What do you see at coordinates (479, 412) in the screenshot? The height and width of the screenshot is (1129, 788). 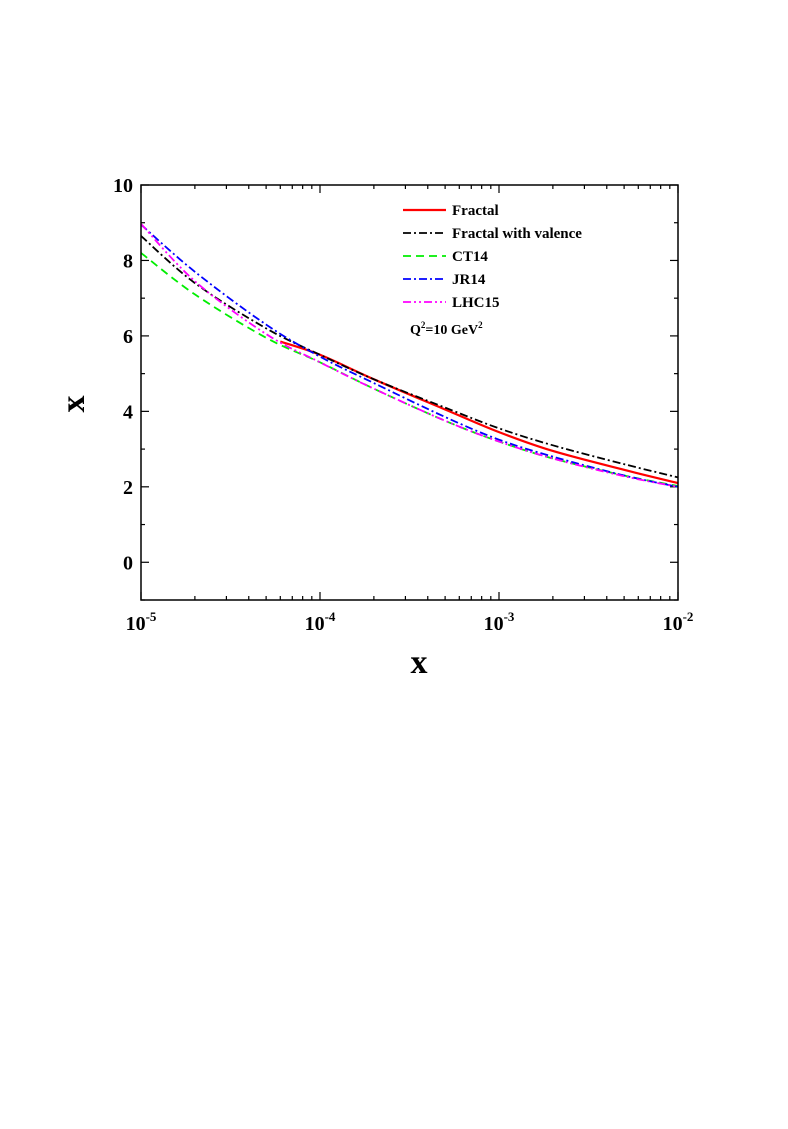 I see `series-line-fractal` at bounding box center [479, 412].